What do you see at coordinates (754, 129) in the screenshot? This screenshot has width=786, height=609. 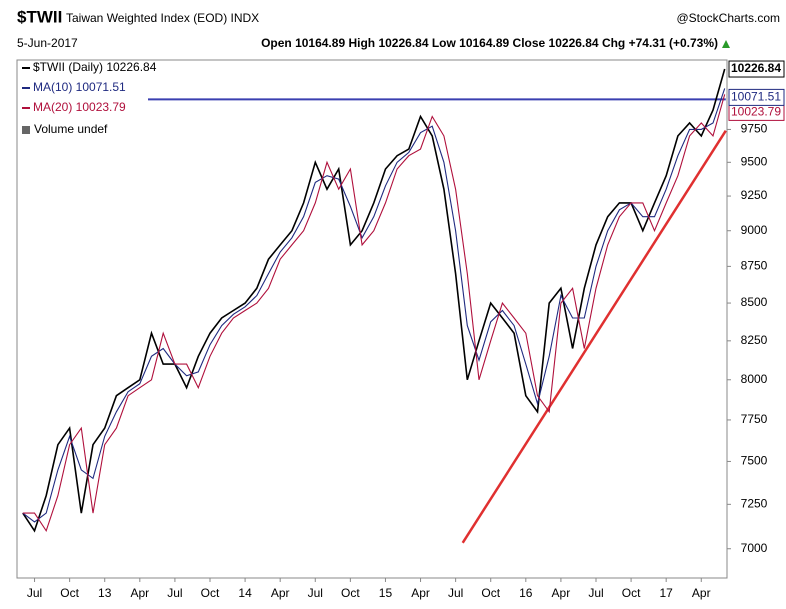 I see `y-tick-label: 9750` at bounding box center [754, 129].